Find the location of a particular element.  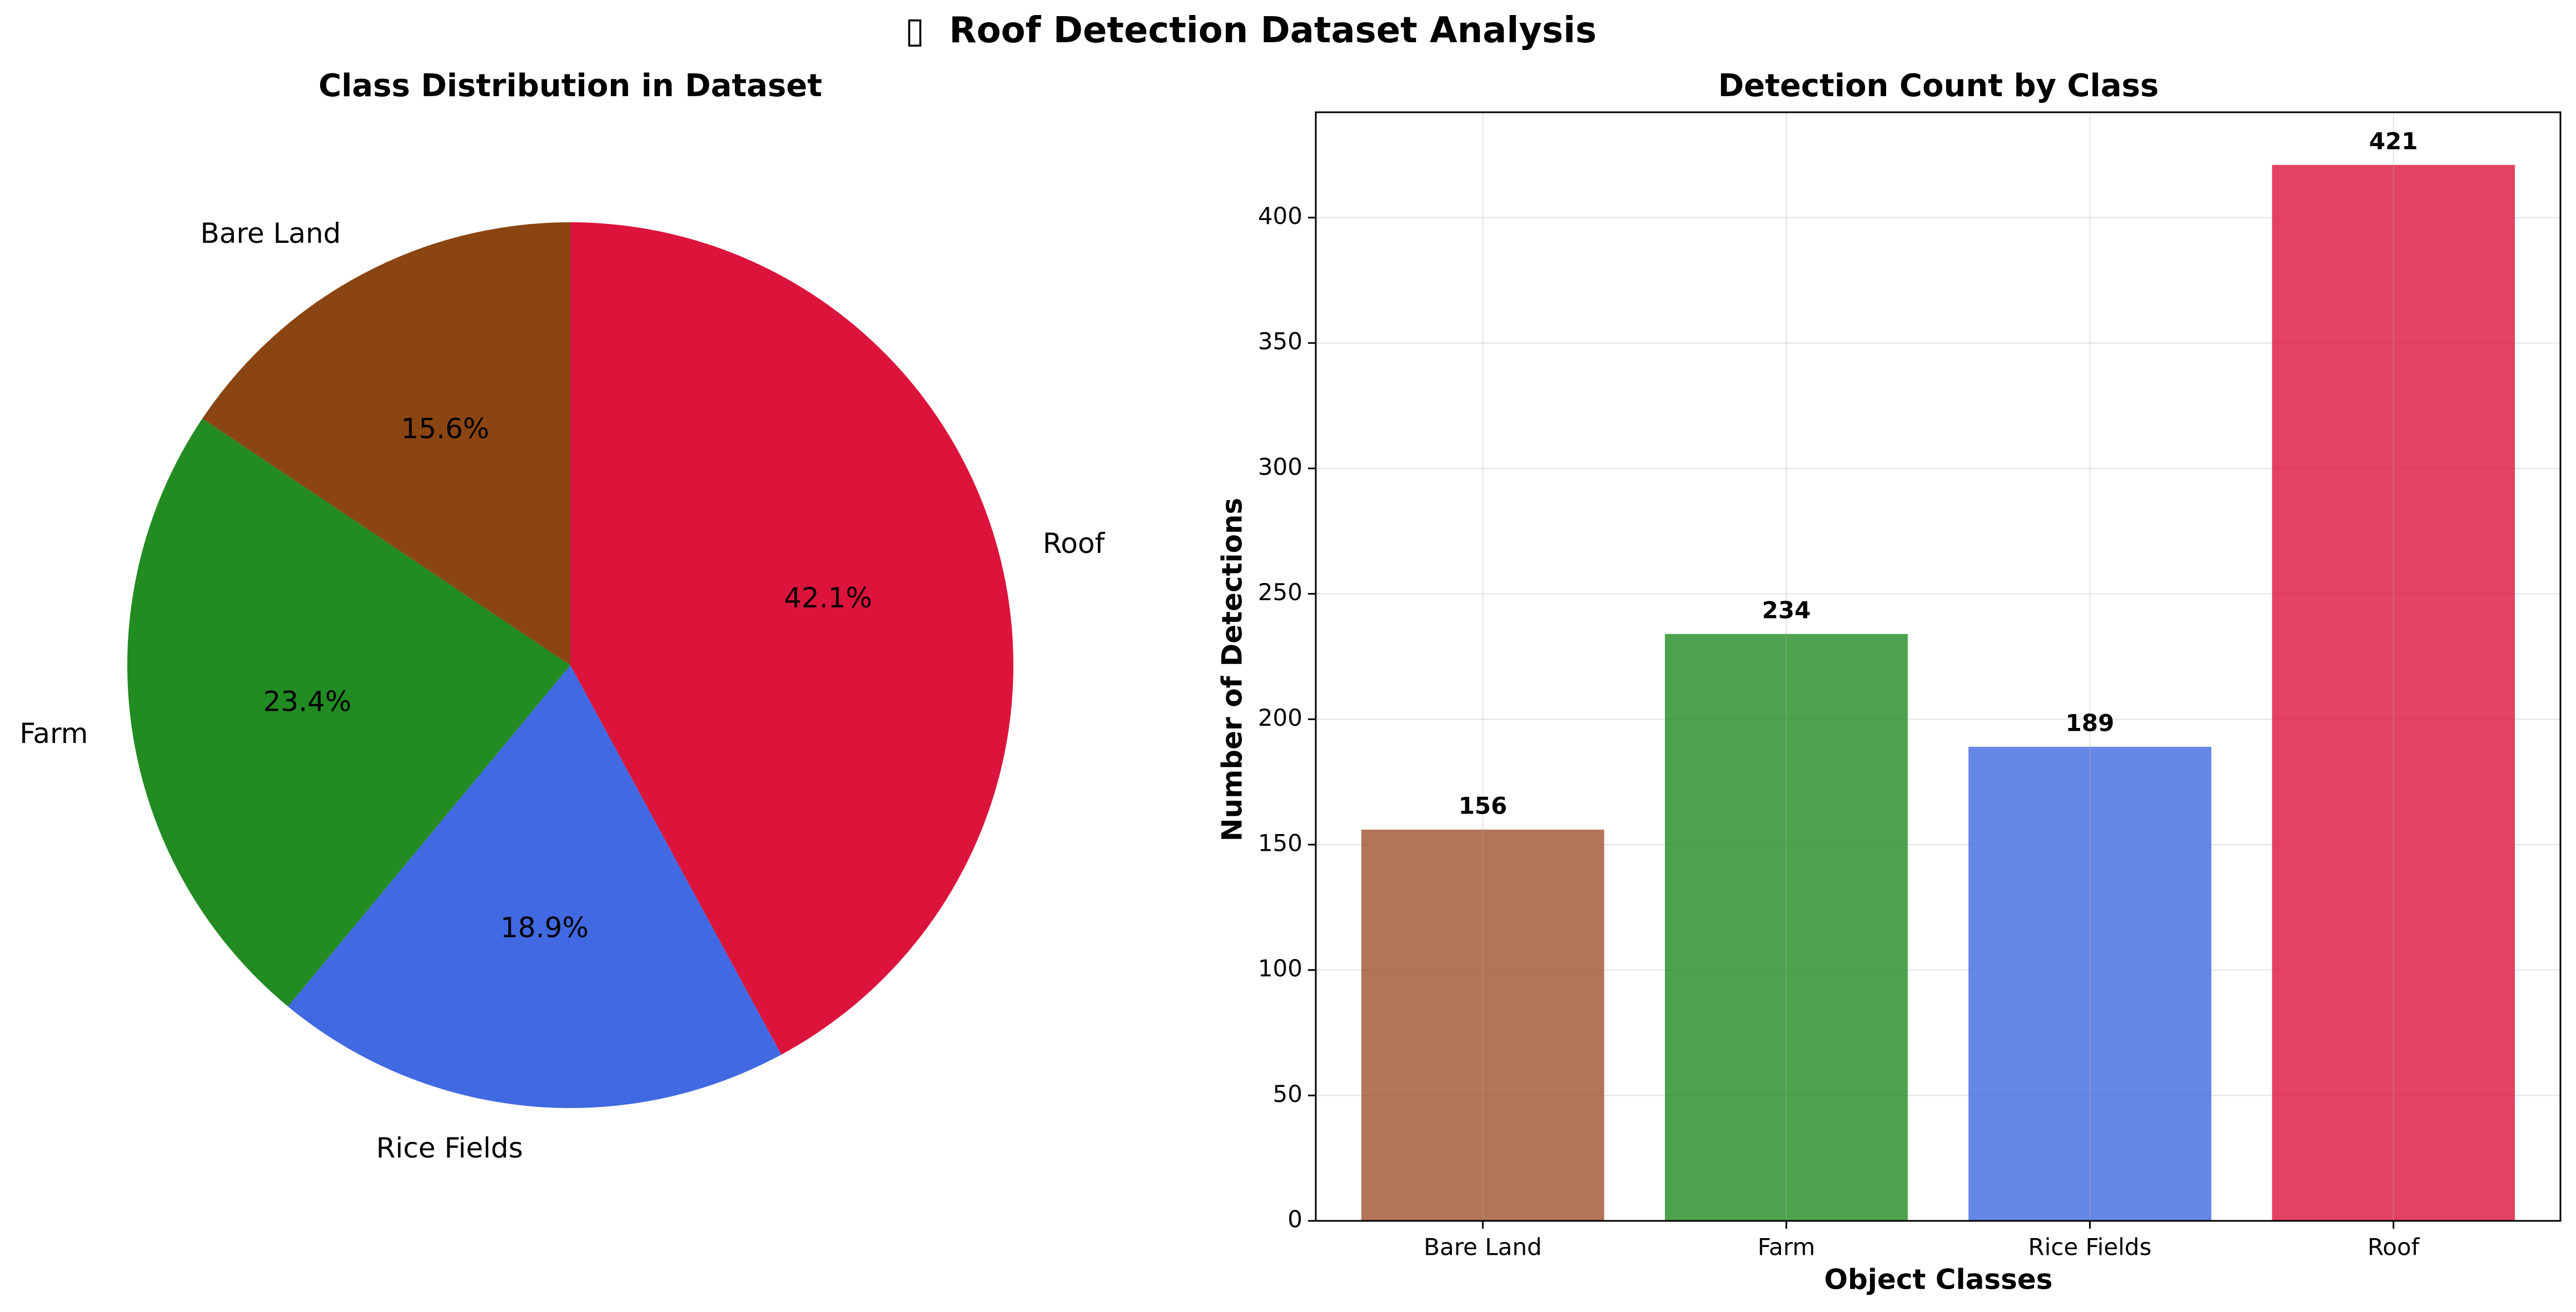

bar-value-label-rice-fields: 189 is located at coordinates (2090, 722).